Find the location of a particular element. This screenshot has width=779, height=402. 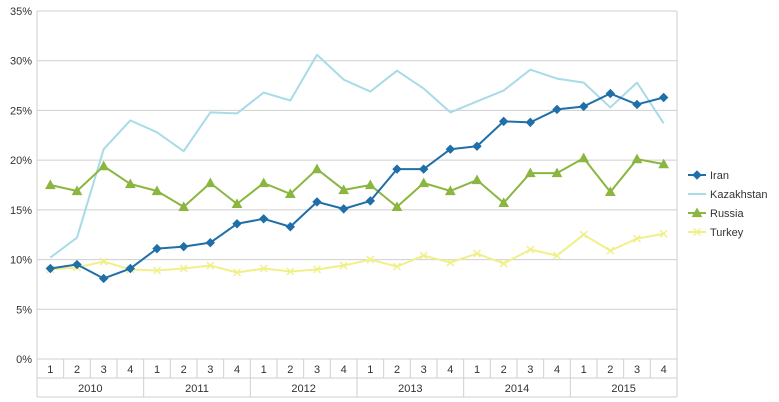

legend-label: Kazakhstan is located at coordinates (738, 195).